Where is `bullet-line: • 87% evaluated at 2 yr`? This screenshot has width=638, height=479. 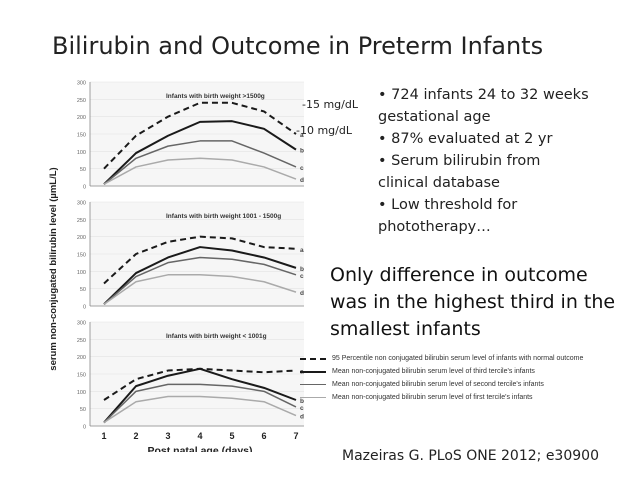 bullet-line: • 87% evaluated at 2 yr is located at coordinates (465, 139).